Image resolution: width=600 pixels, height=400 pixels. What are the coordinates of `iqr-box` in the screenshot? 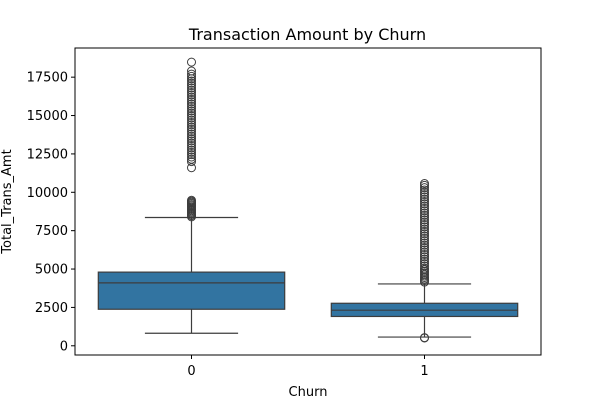 It's located at (191, 290).